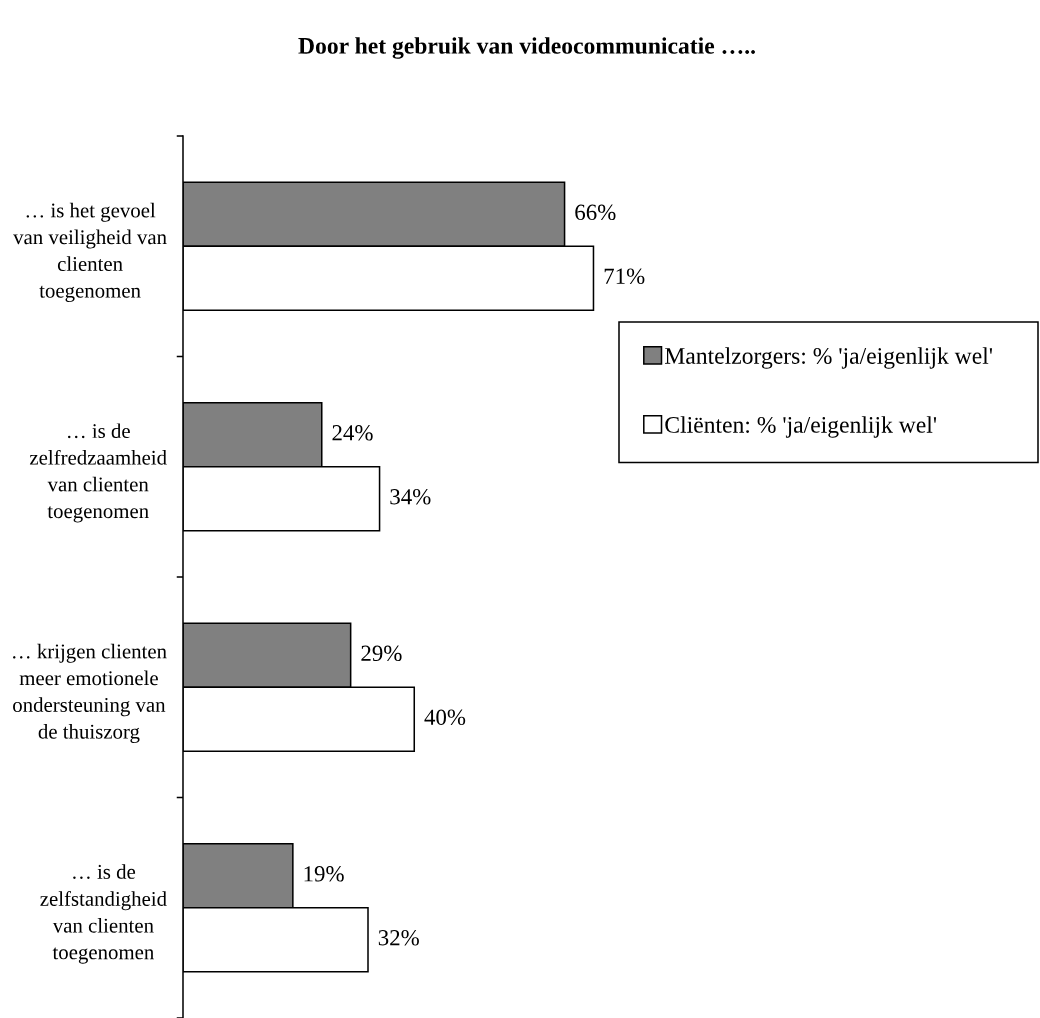  Describe the element at coordinates (595, 212) in the screenshot. I see `data-label: 66%` at that location.